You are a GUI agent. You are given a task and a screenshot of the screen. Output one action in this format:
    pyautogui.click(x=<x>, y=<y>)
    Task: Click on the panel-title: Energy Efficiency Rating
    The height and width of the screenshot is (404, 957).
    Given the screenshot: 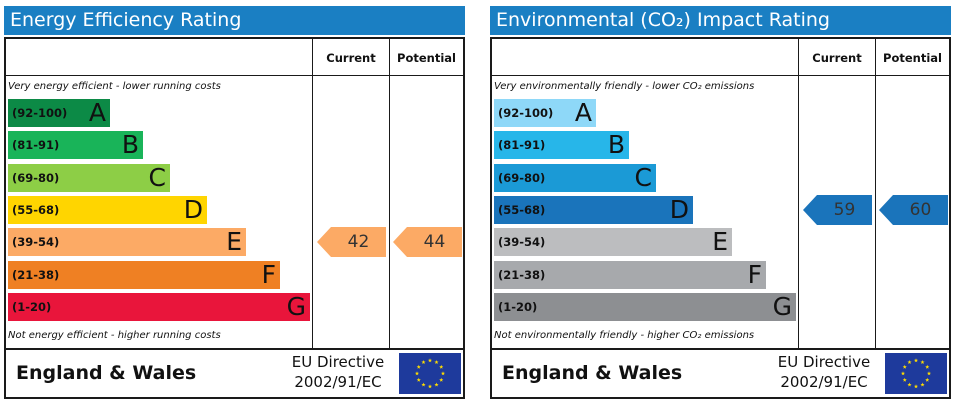 What is the action you would take?
    pyautogui.click(x=234, y=20)
    